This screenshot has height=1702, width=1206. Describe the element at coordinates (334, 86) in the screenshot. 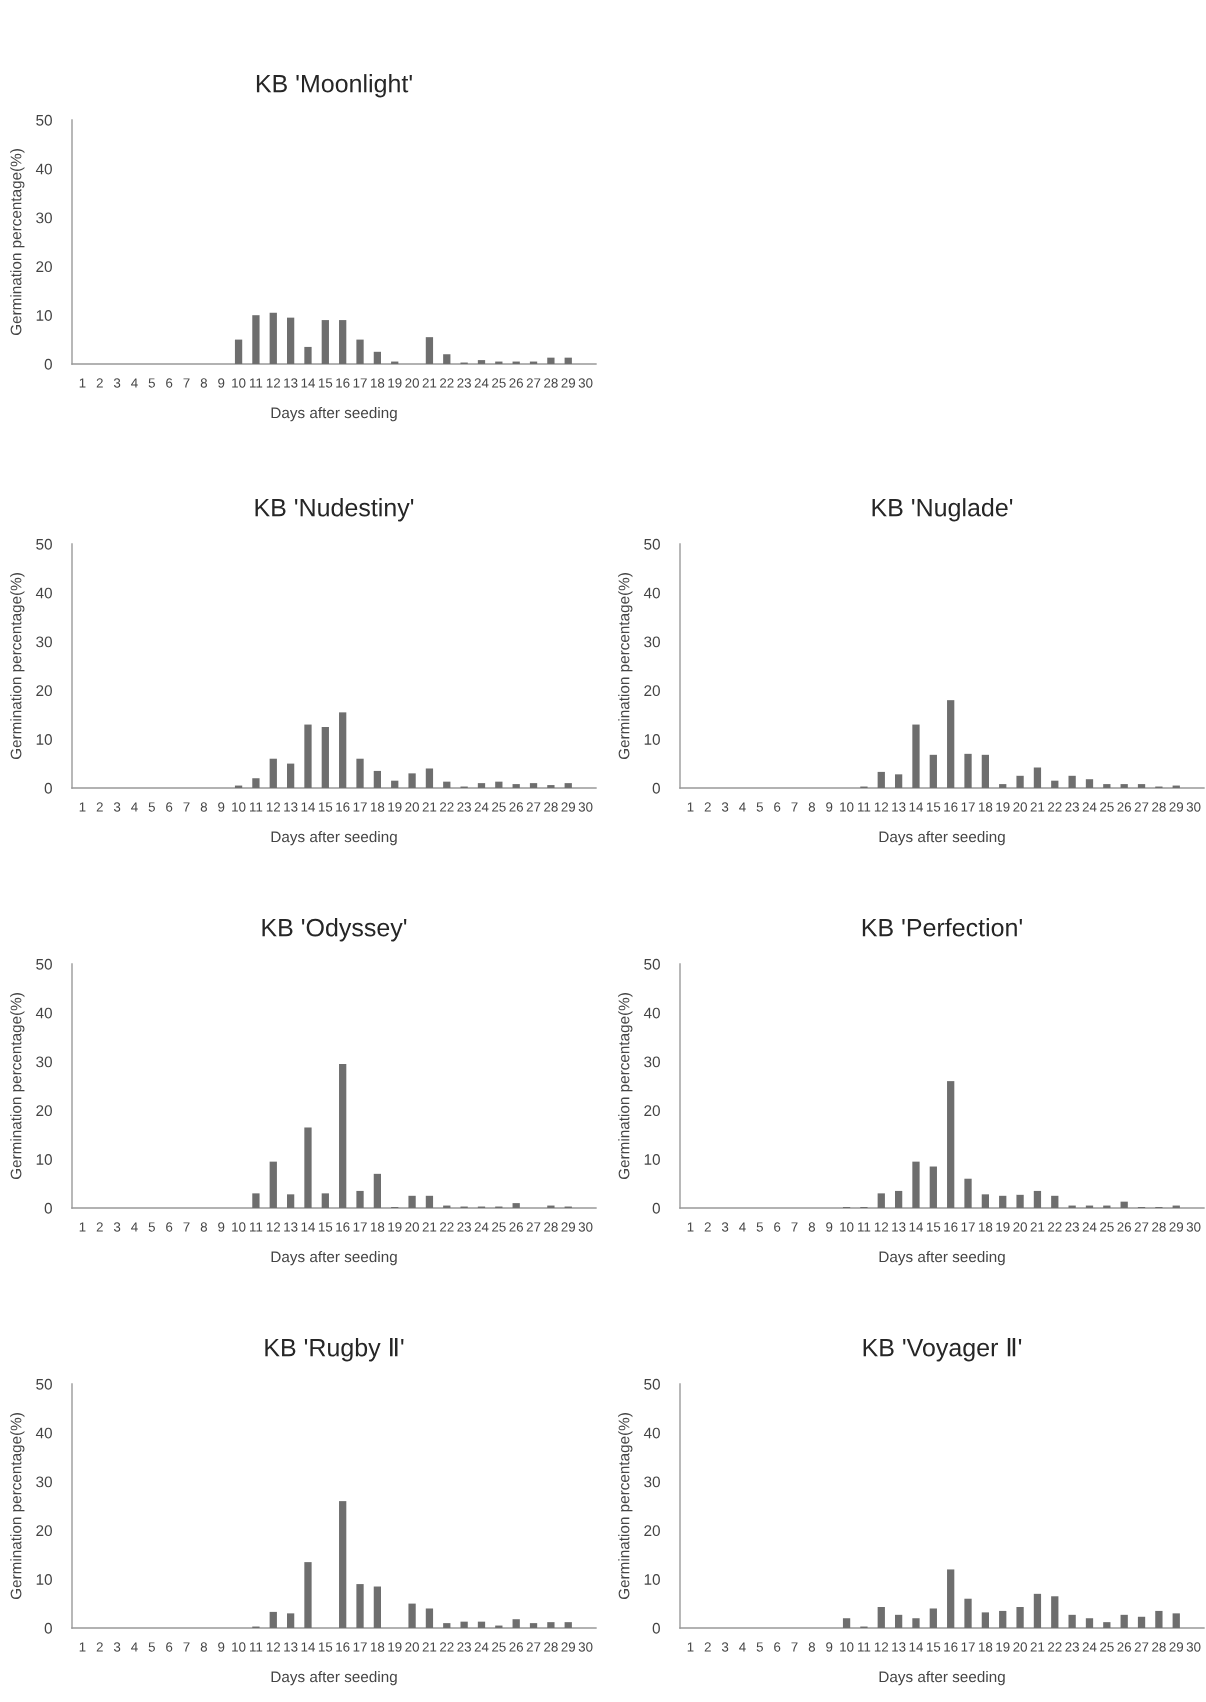

I see `chart-title: KB 'Moonlight'` at that location.